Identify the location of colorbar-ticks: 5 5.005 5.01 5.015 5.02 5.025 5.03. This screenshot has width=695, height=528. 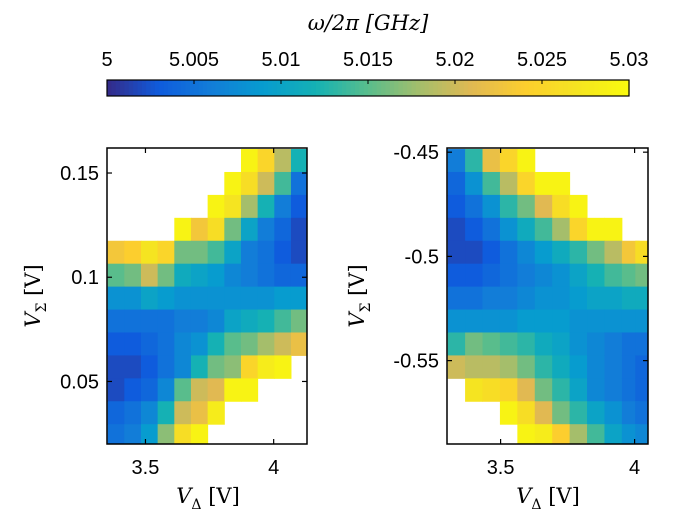
(374, 66).